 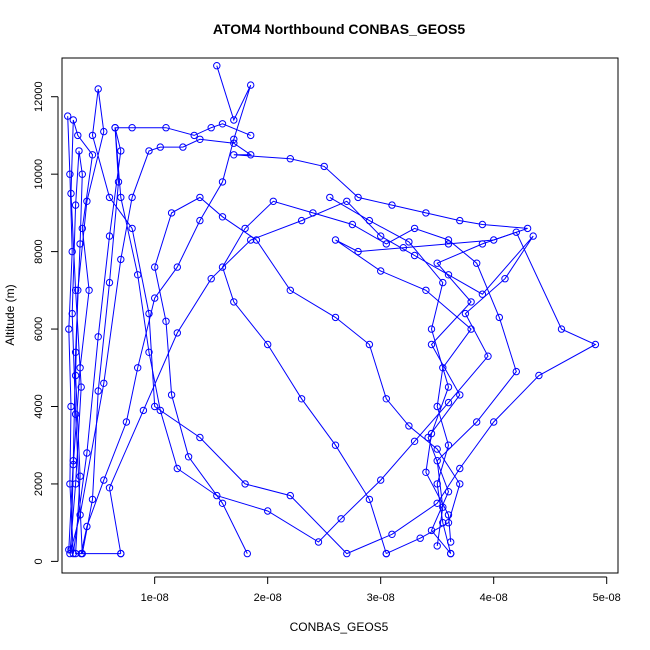 What do you see at coordinates (39, 406) in the screenshot?
I see `y-tick-label: 4000` at bounding box center [39, 406].